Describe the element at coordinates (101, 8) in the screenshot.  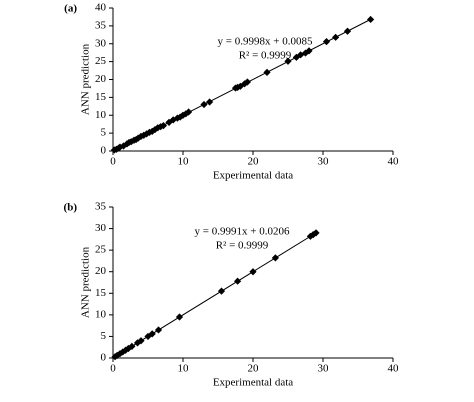
I see `y-tick-label: 40` at that location.